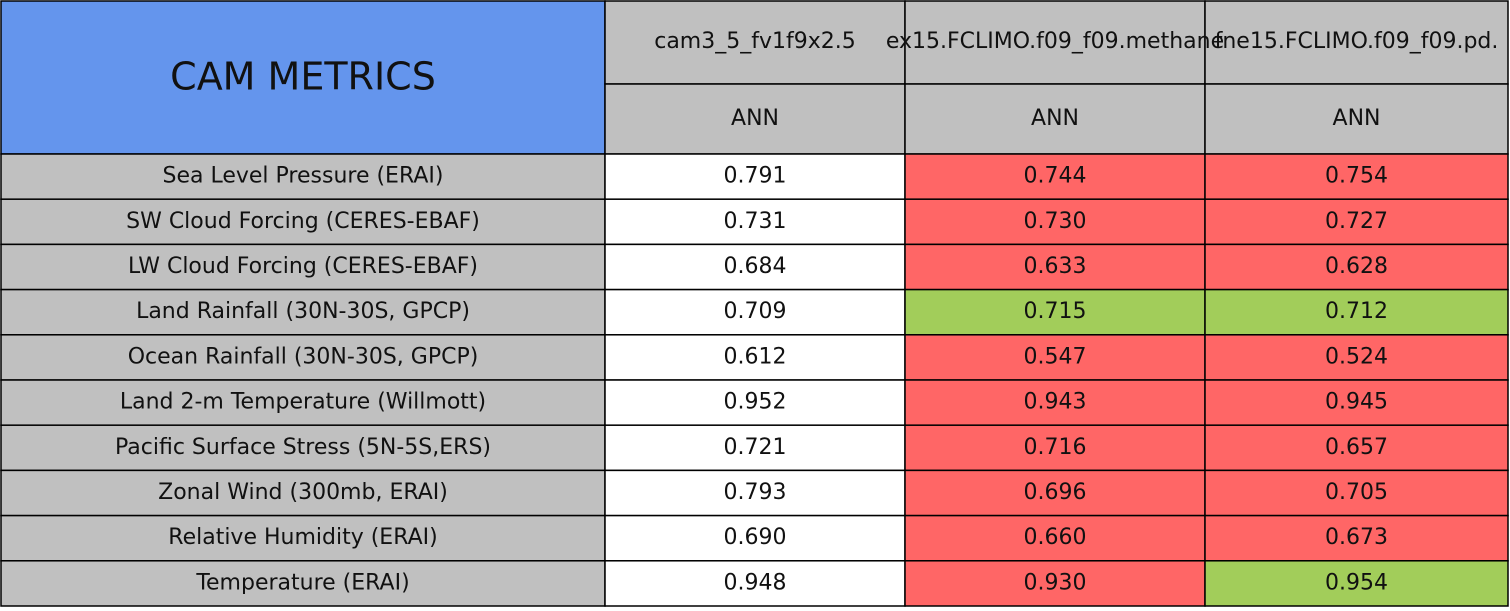 The width and height of the screenshot is (1510, 611). What do you see at coordinates (1055, 402) in the screenshot?
I see `value: 0.943` at bounding box center [1055, 402].